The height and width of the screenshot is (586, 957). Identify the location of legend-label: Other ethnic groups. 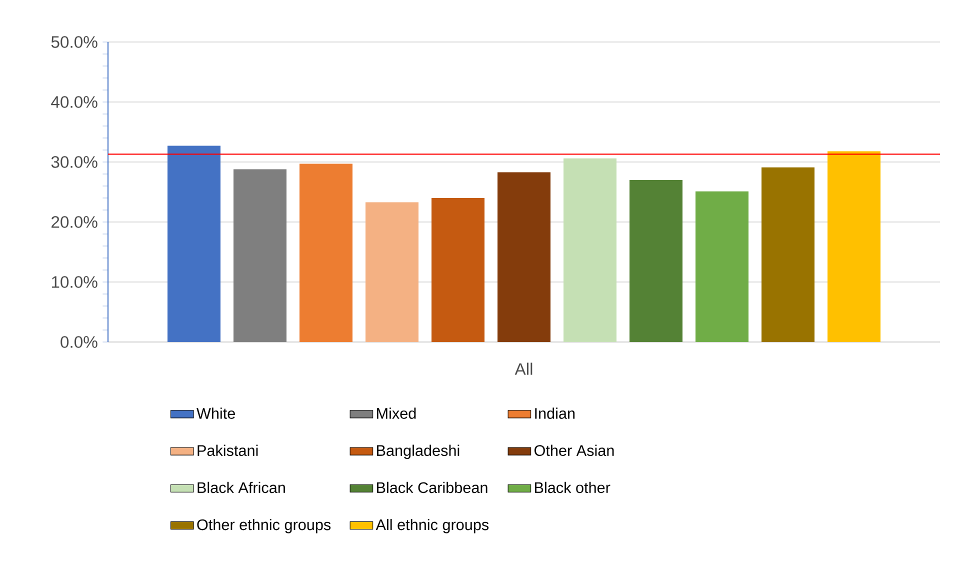
(264, 526).